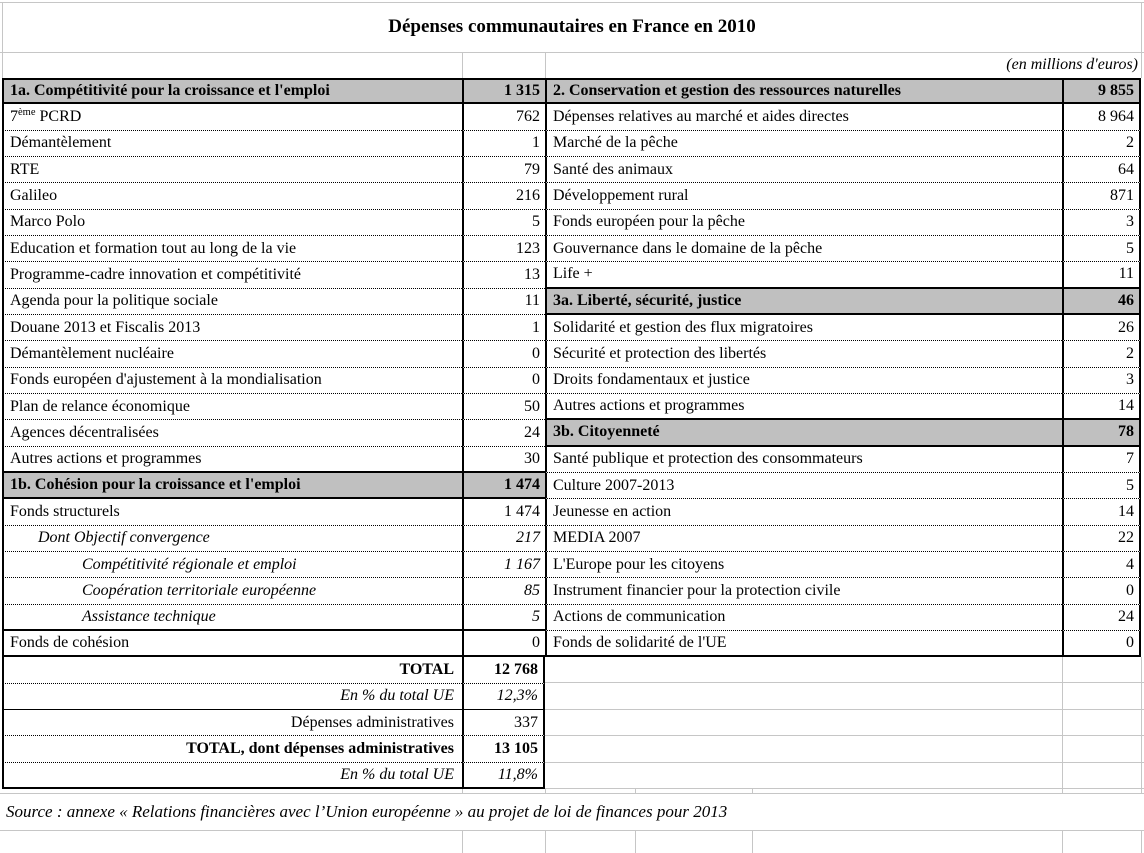  I want to click on row-label: Marco Polo, so click(232, 222).